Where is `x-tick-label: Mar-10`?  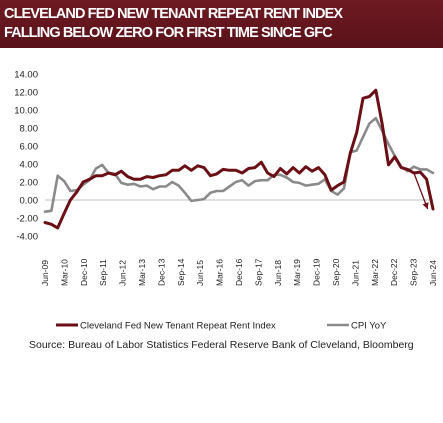 x-tick-label: Mar-10 is located at coordinates (64, 272).